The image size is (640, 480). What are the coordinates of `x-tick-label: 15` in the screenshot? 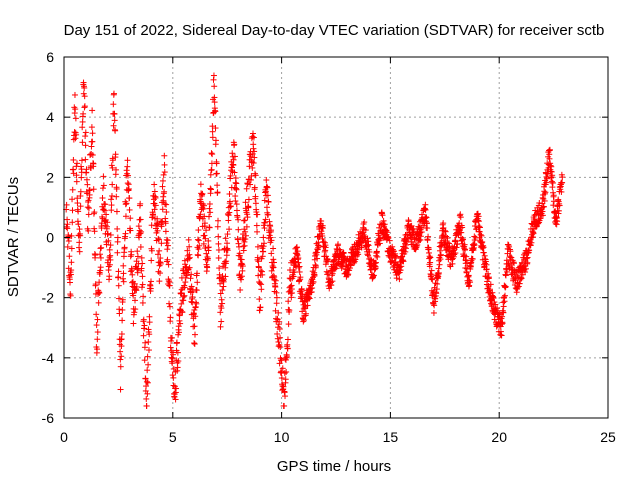 It's located at (391, 437).